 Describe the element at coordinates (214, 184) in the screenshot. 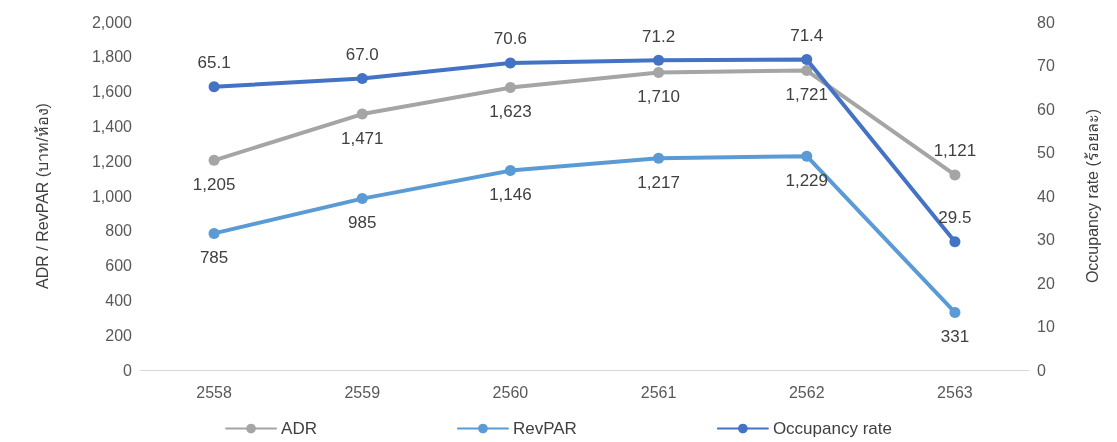

I see `data-label: 1,205` at that location.